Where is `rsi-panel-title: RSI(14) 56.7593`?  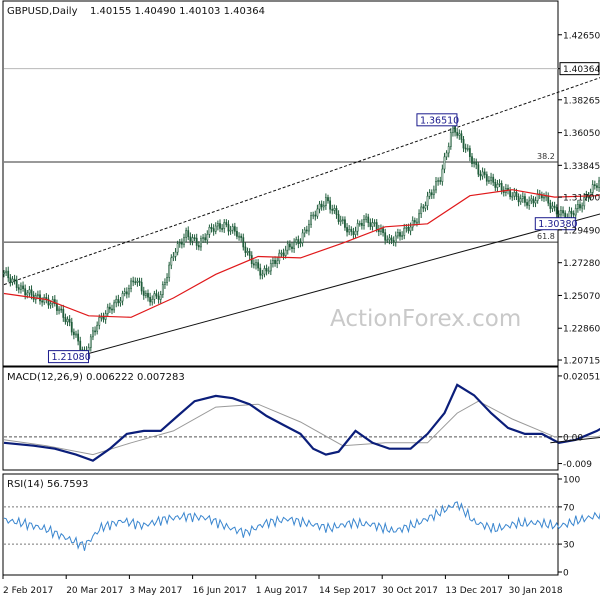
rsi-panel-title: RSI(14) 56.7593 is located at coordinates (47, 484).